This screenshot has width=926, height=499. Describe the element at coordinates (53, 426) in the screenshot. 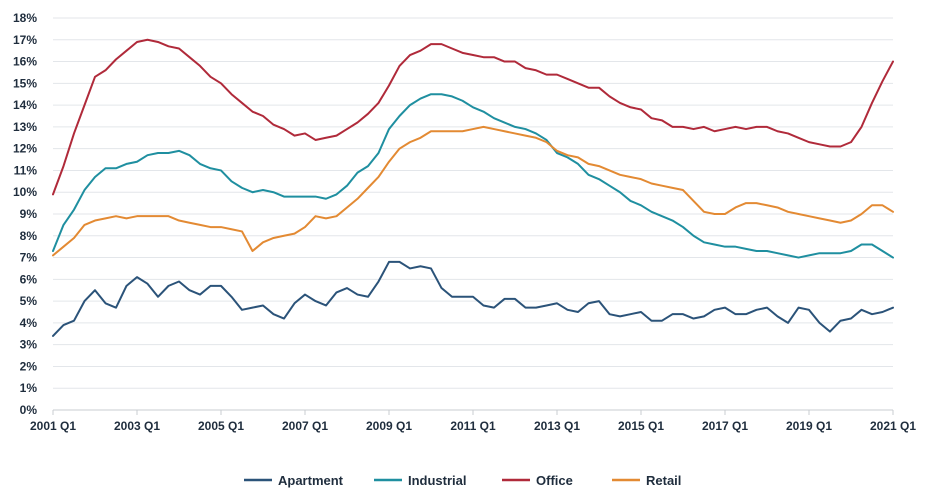

I see `x-tick-label: 2001 Q1` at that location.